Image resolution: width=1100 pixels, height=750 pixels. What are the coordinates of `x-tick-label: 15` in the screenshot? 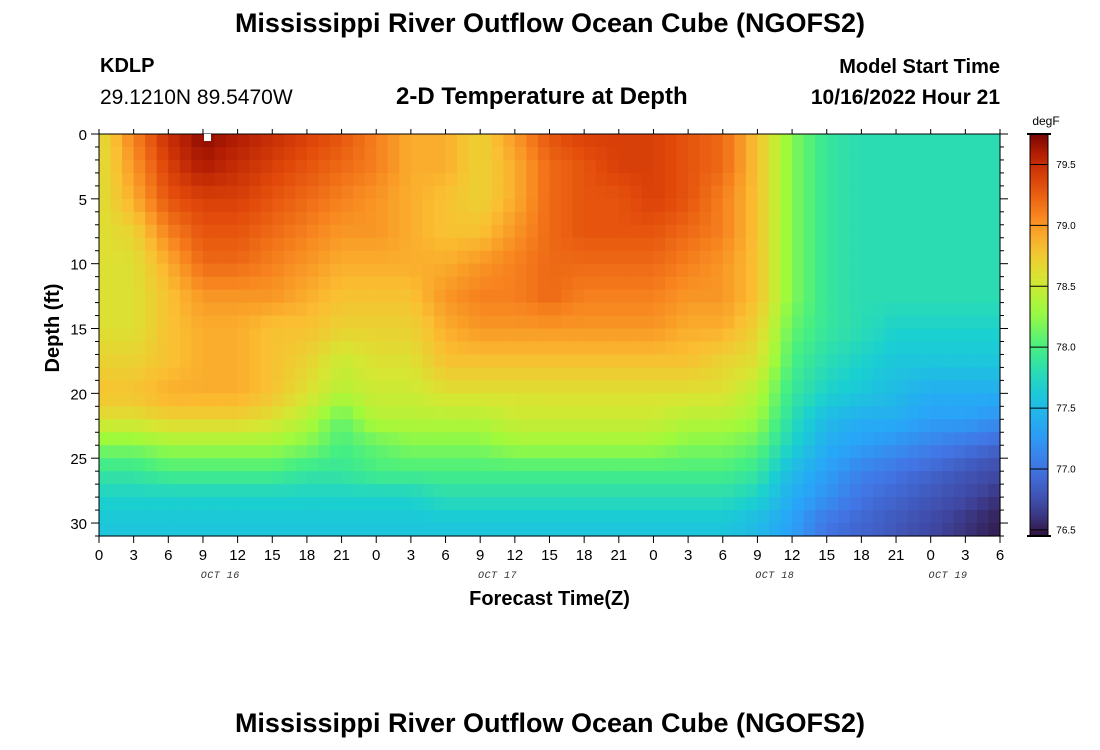 It's located at (826, 555).